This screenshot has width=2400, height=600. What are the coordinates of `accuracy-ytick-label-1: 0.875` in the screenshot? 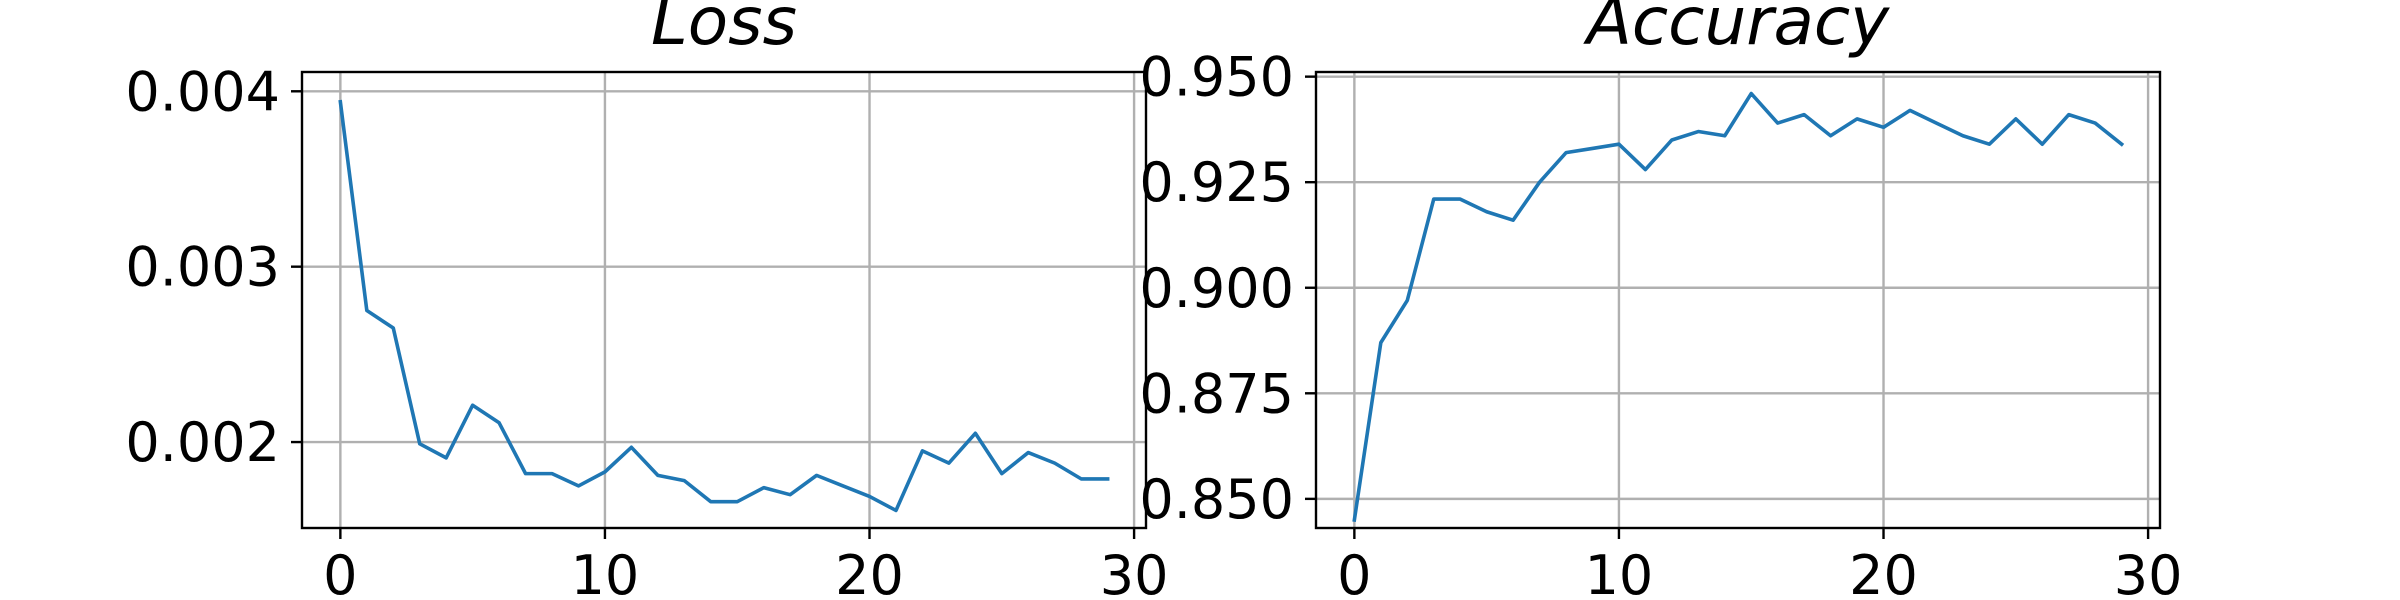 It's located at (1216, 393).